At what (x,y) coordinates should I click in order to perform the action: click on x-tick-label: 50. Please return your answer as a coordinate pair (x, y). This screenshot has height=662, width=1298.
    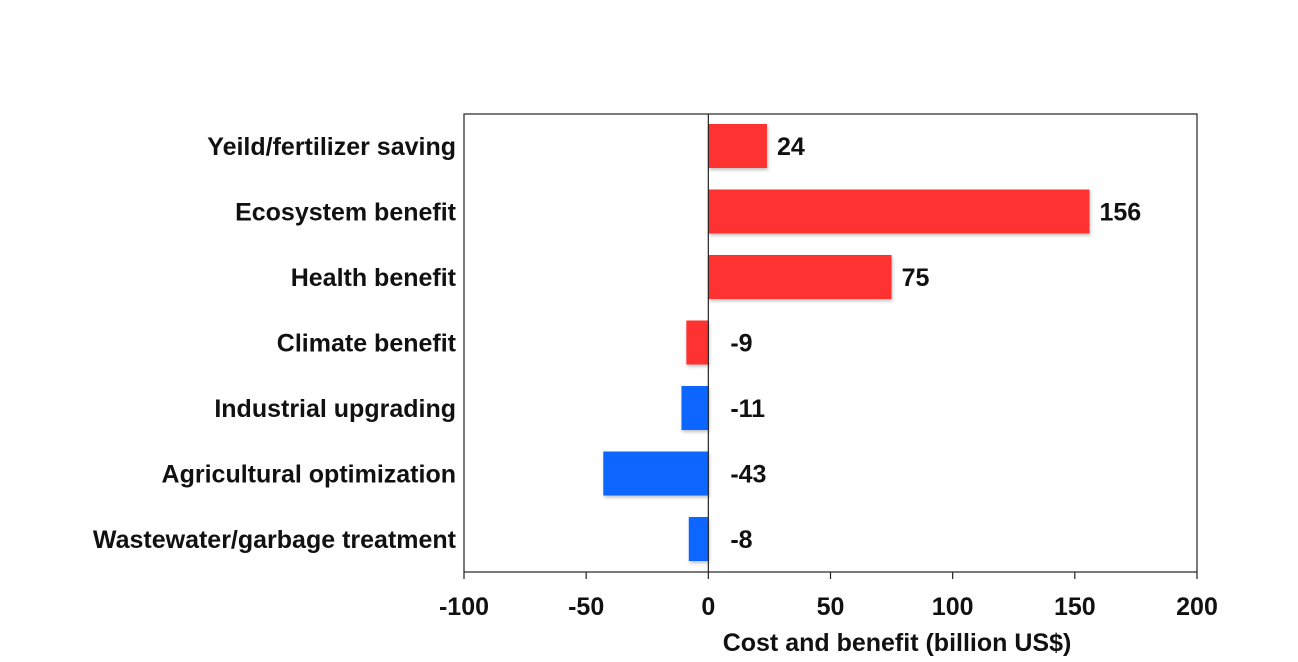
    Looking at the image, I should click on (831, 607).